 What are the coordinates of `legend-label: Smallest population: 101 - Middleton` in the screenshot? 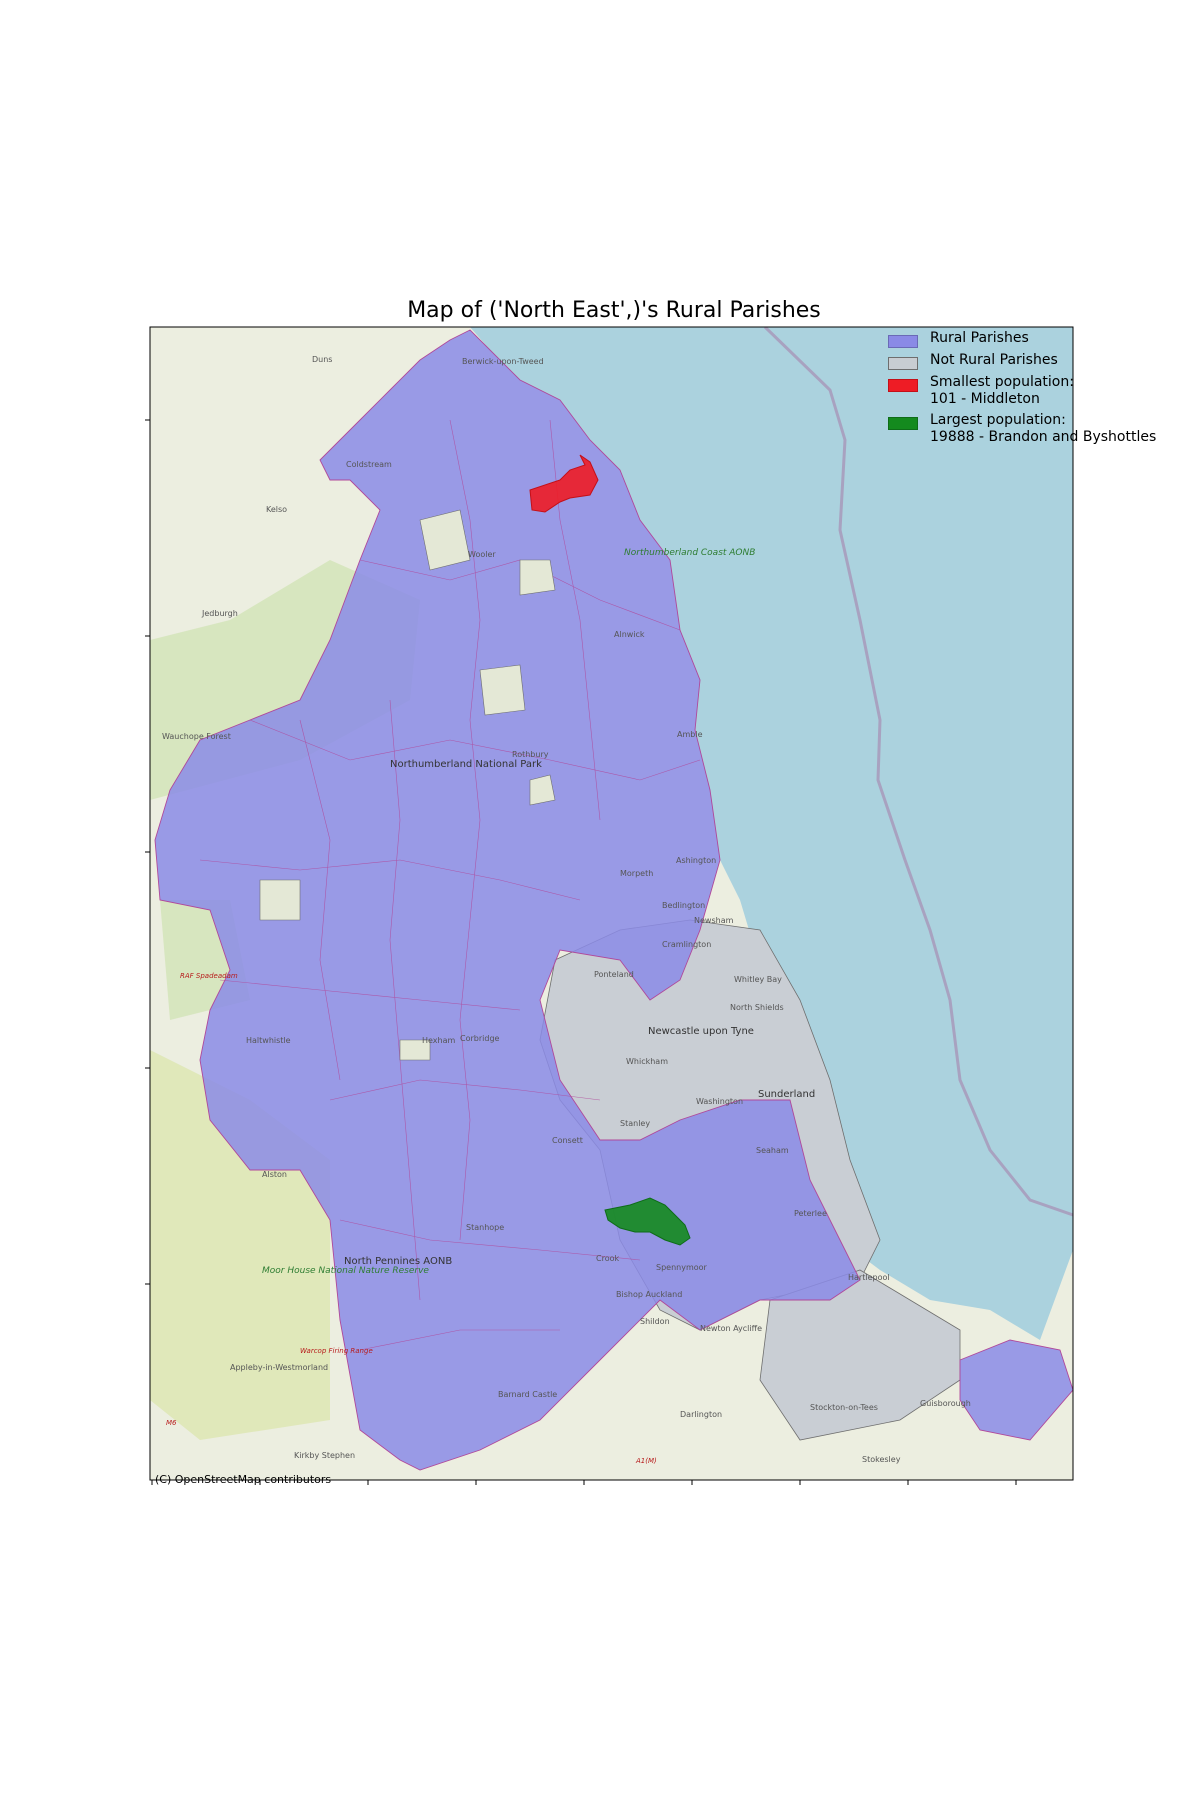 It's located at (1002, 390).